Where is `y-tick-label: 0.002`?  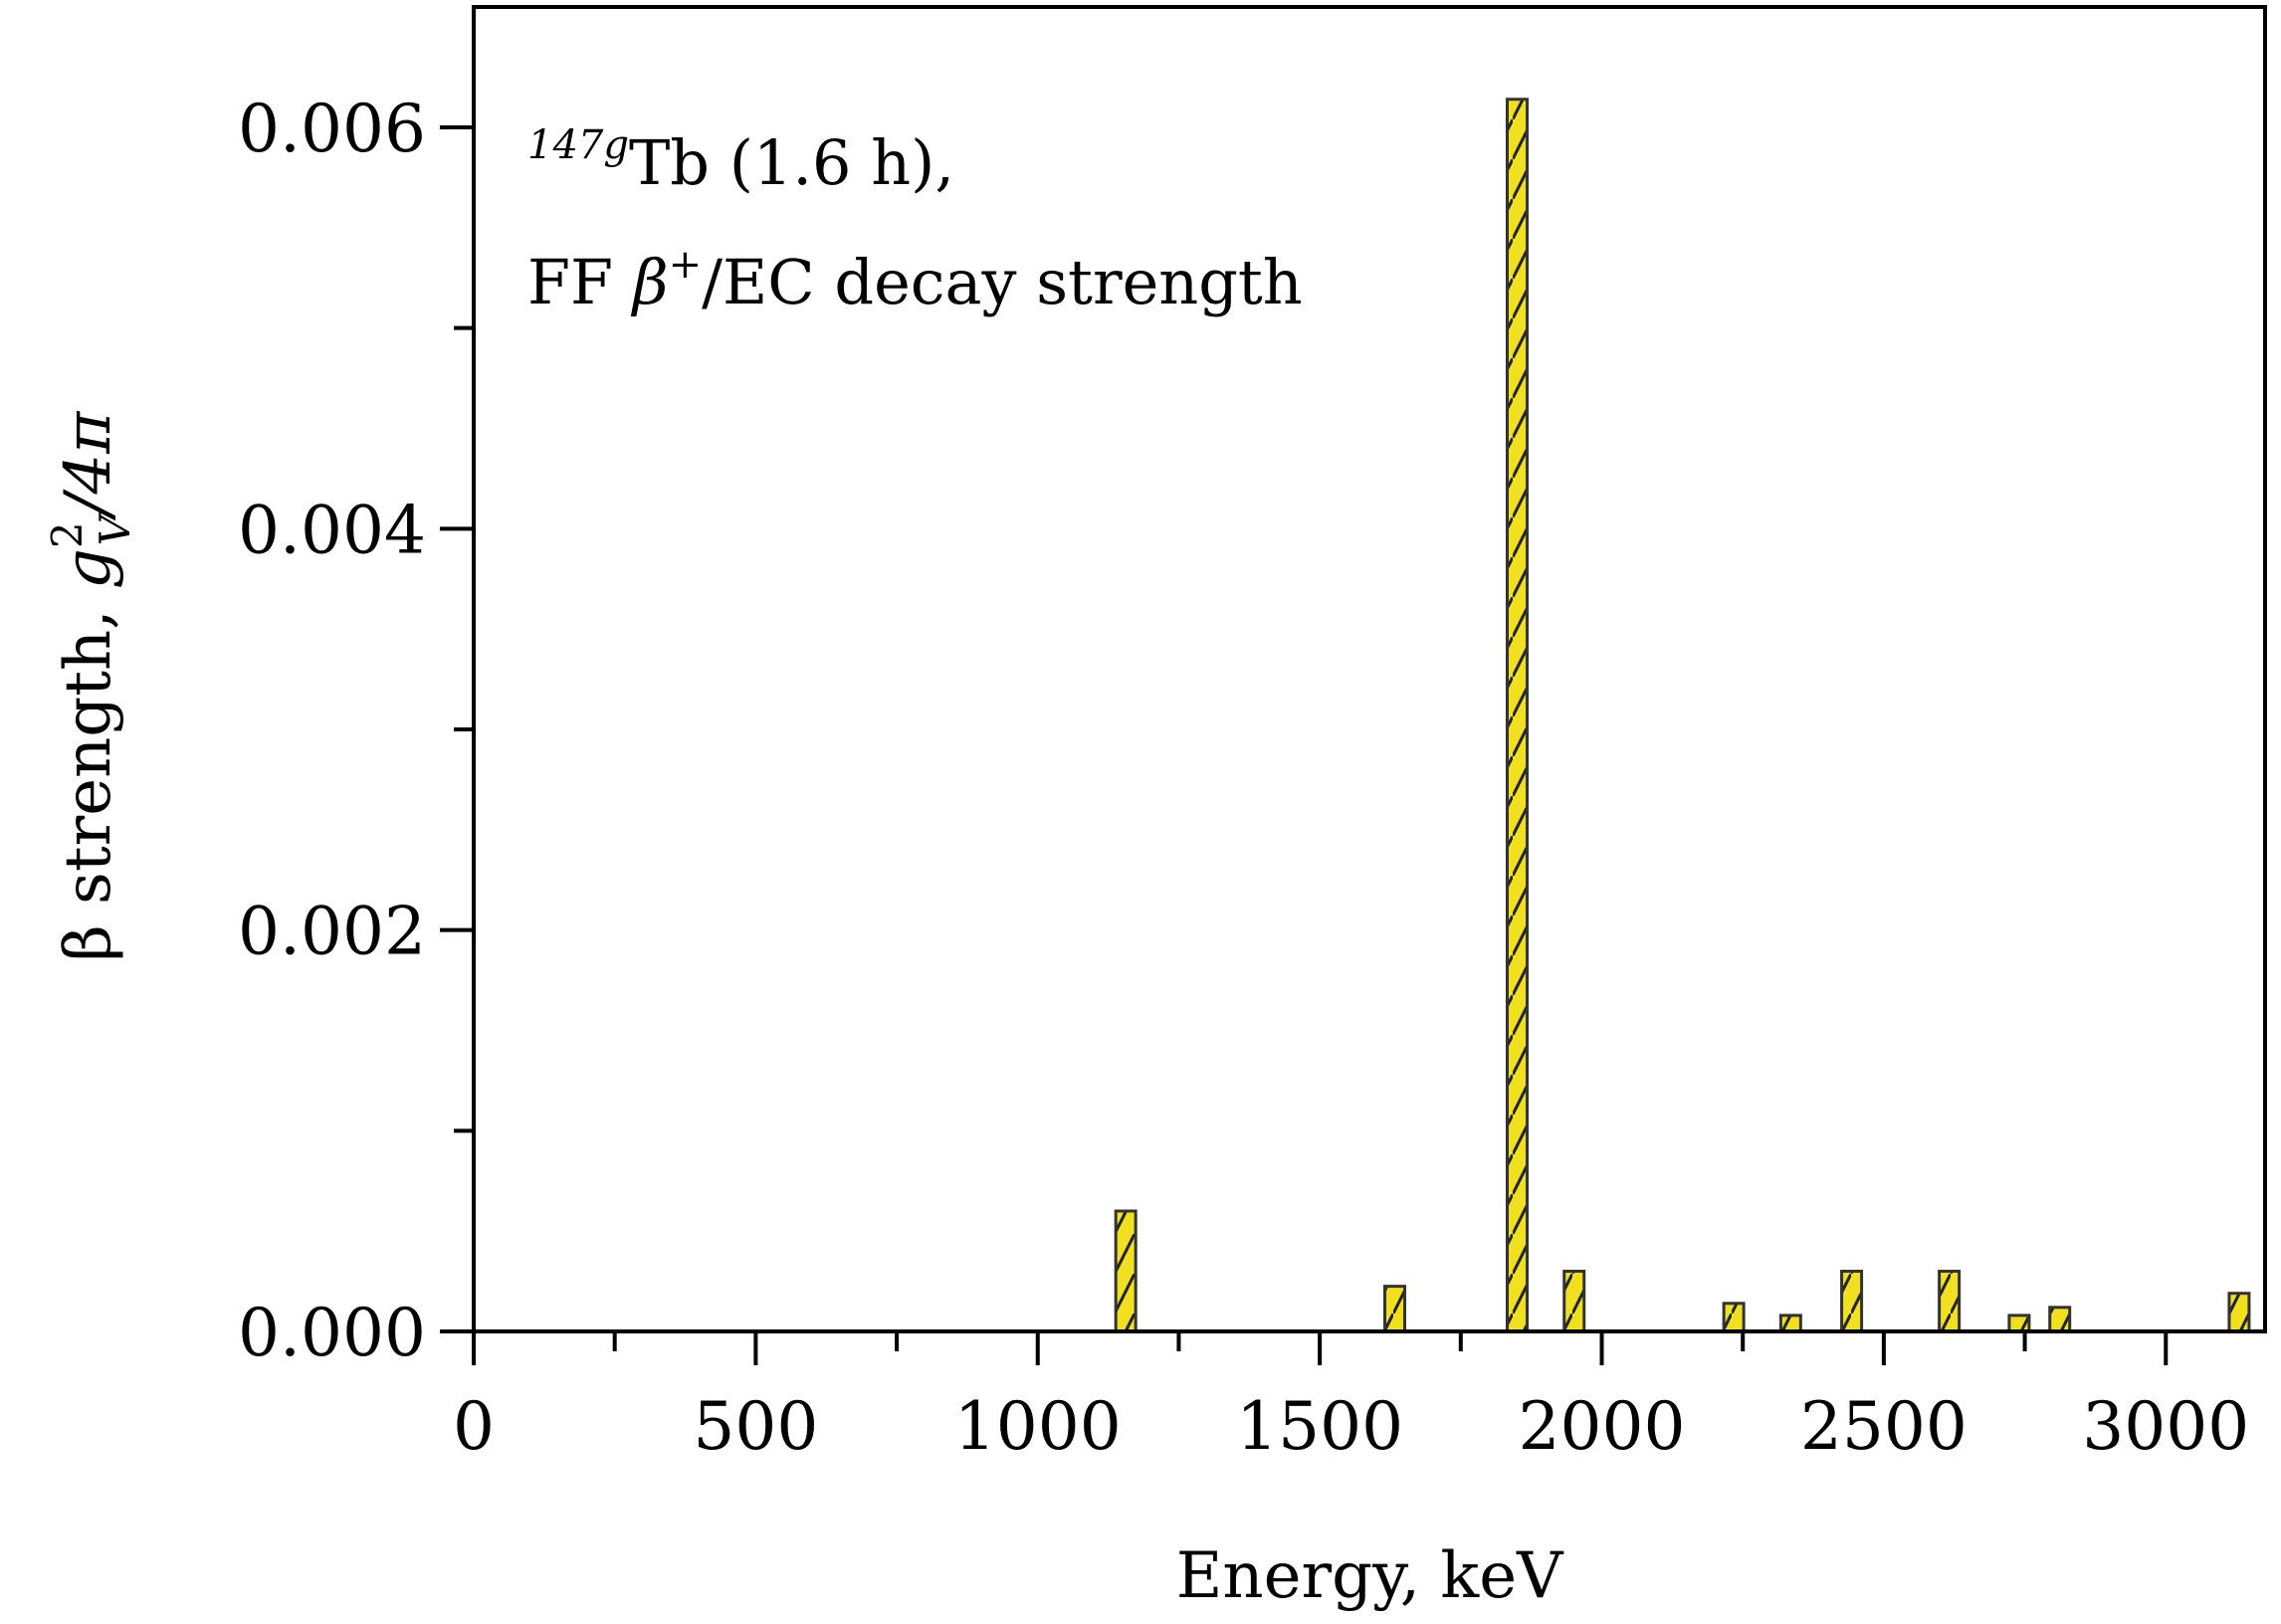 y-tick-label: 0.002 is located at coordinates (332, 932).